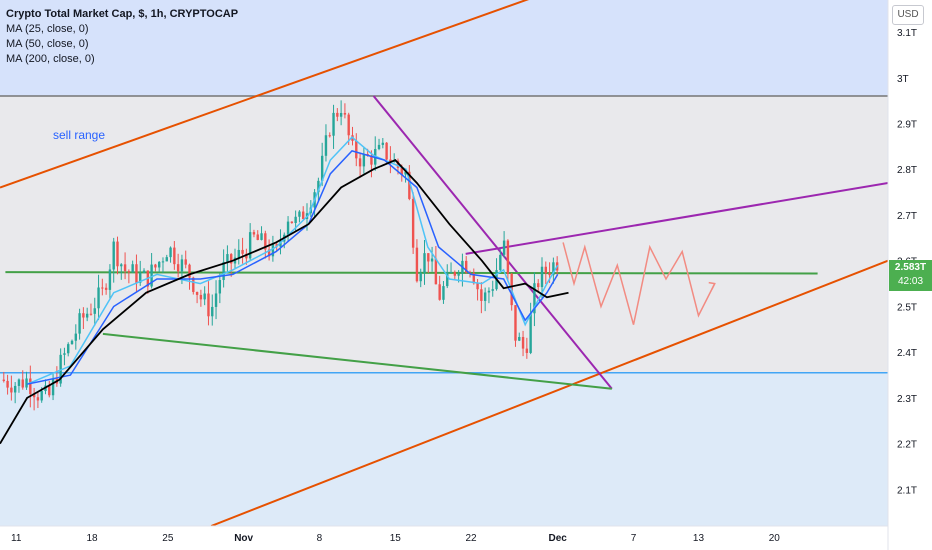  What do you see at coordinates (396, 538) in the screenshot?
I see `x-tick-label: 15` at bounding box center [396, 538].